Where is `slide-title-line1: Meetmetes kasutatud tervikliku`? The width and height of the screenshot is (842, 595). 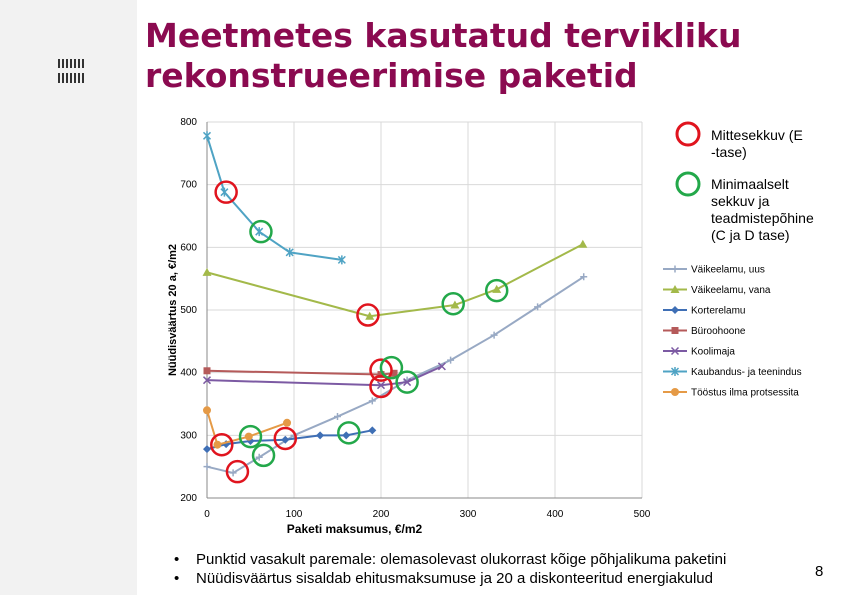 slide-title-line1: Meetmetes kasutatud tervikliku is located at coordinates (443, 35).